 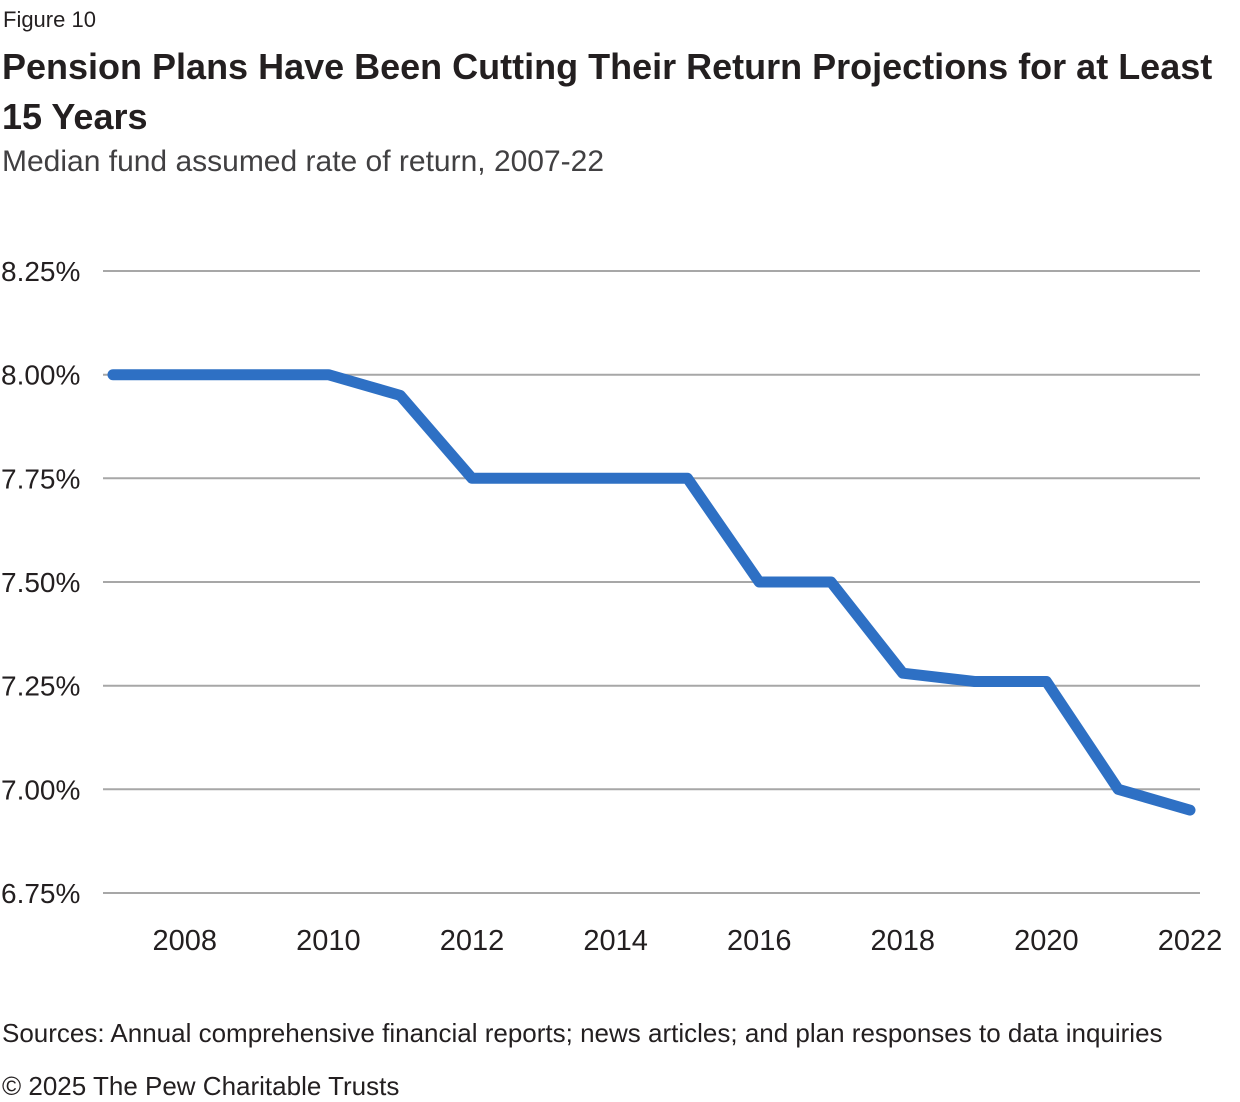 I want to click on y-tick-label: 7.50%, so click(x=40, y=582).